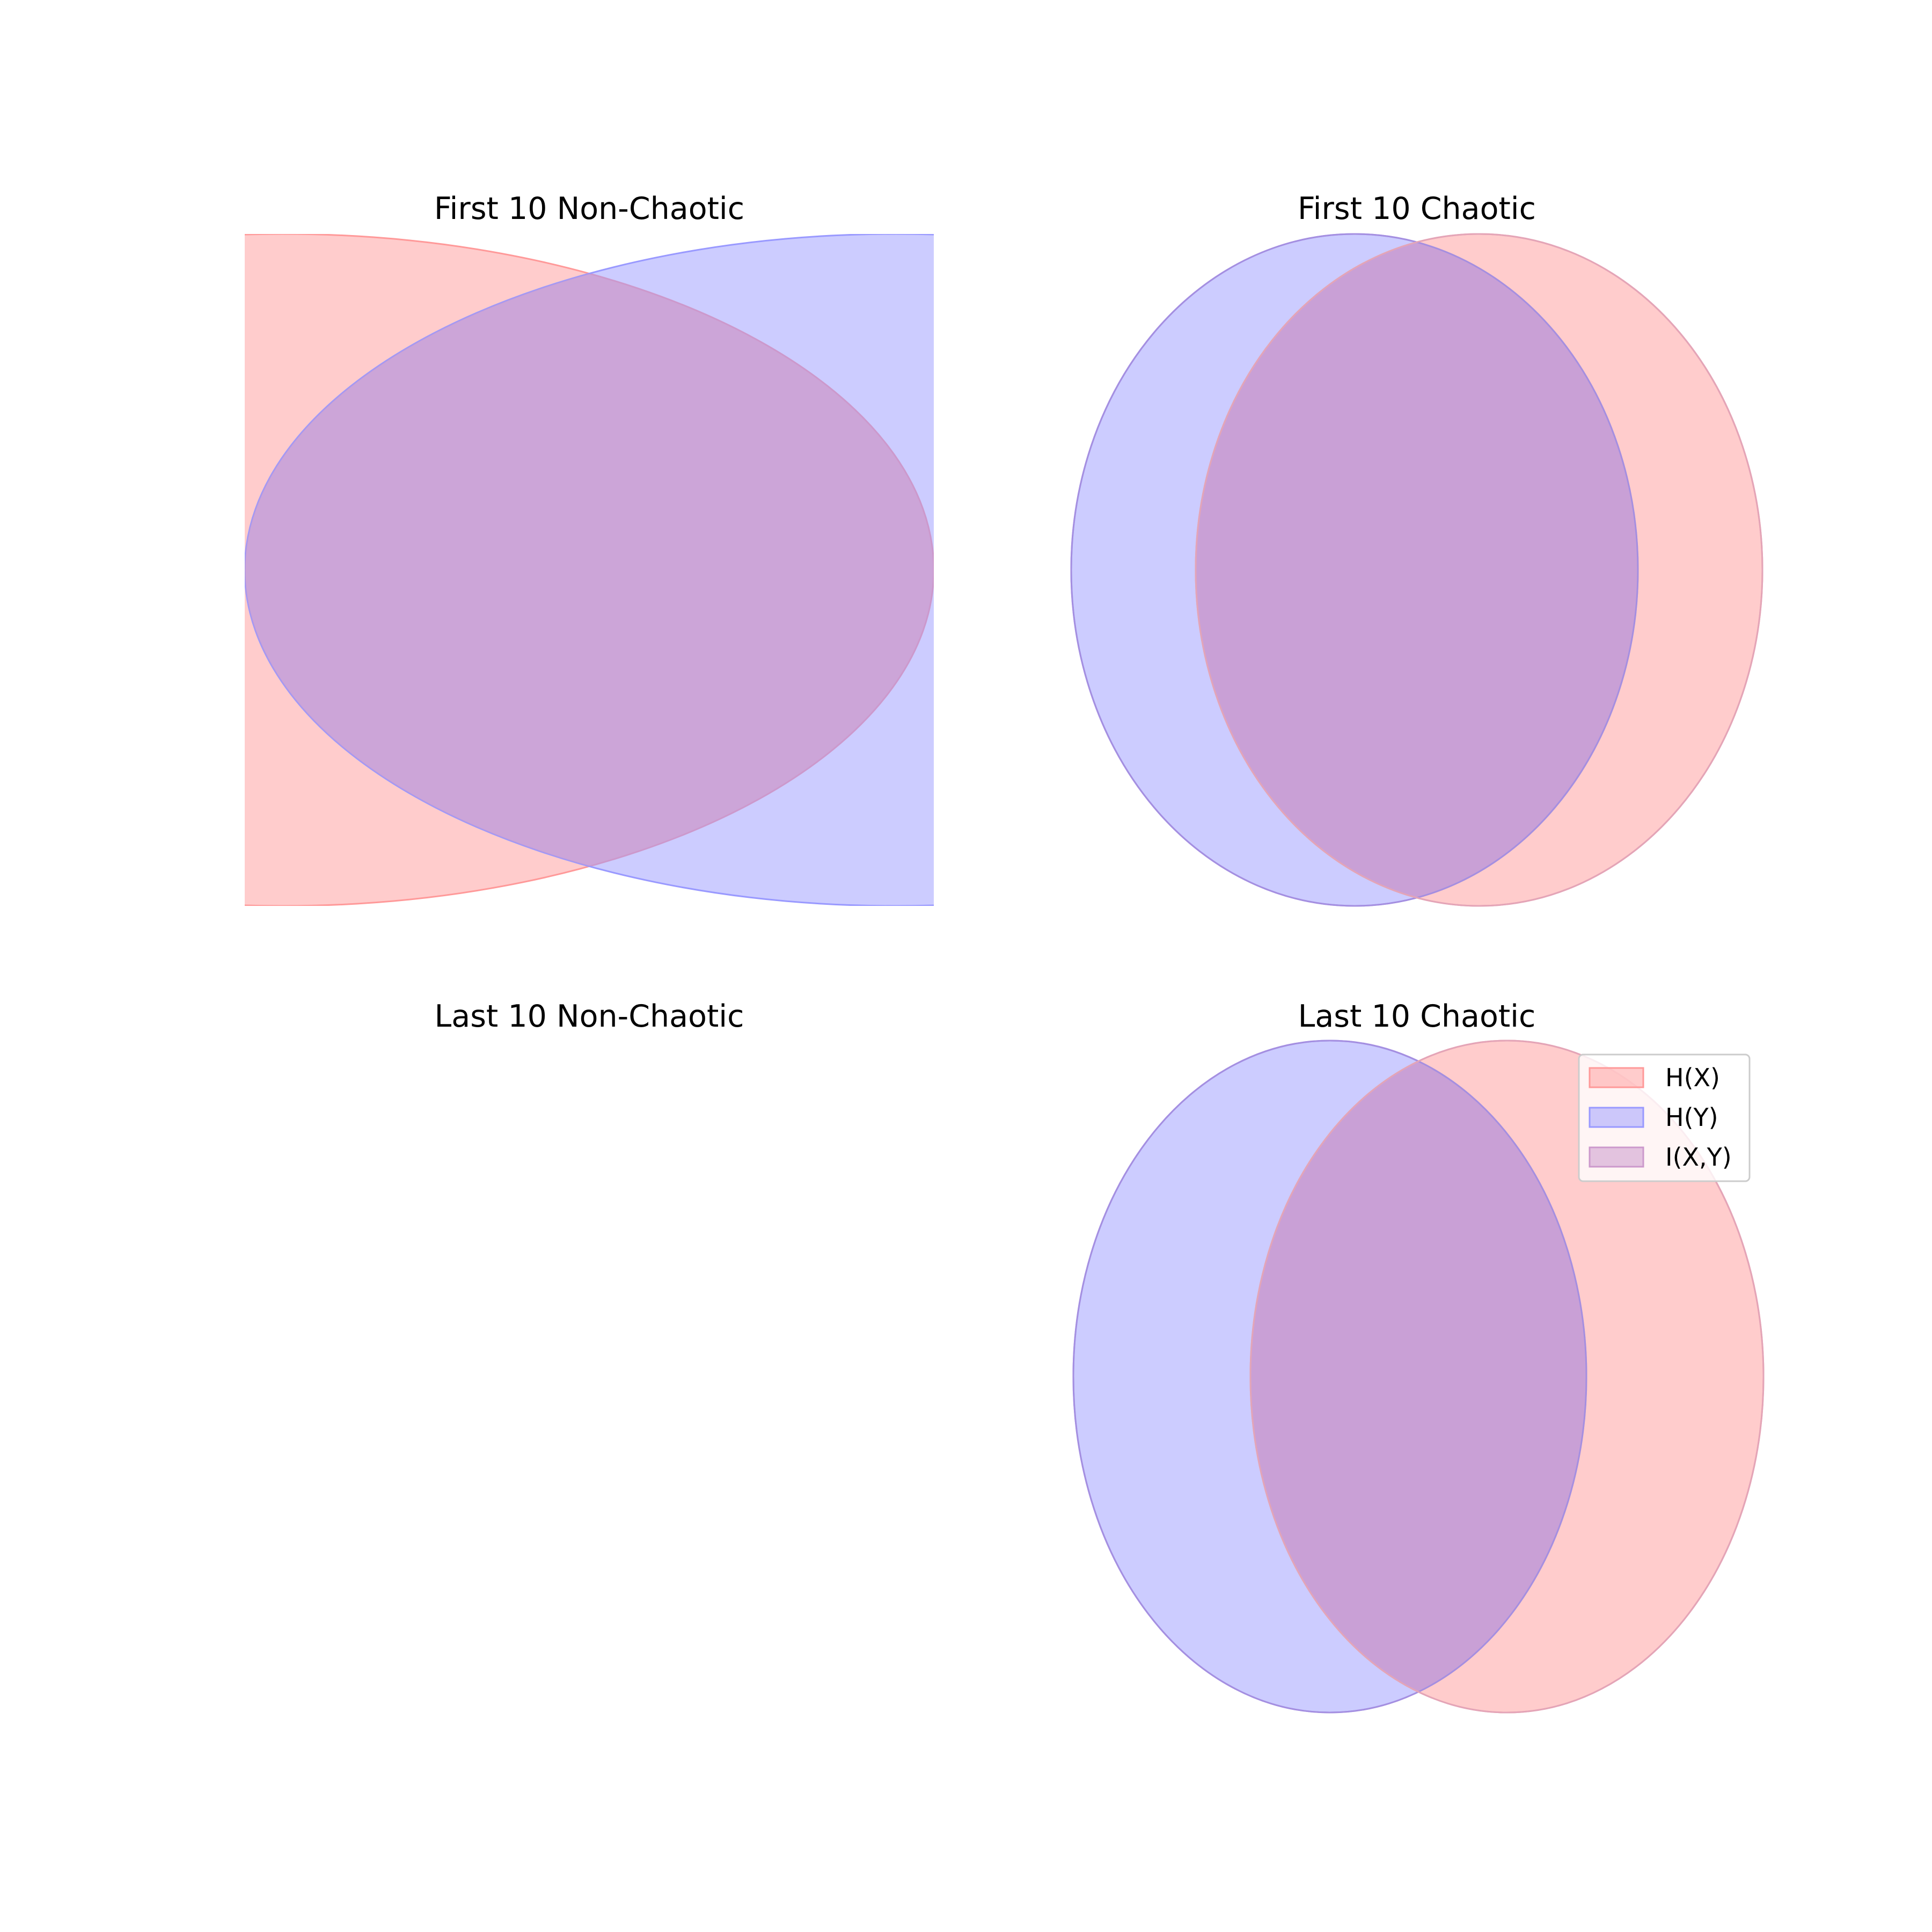  Describe the element at coordinates (1692, 1077) in the screenshot. I see `legend-label: H(X)` at that location.